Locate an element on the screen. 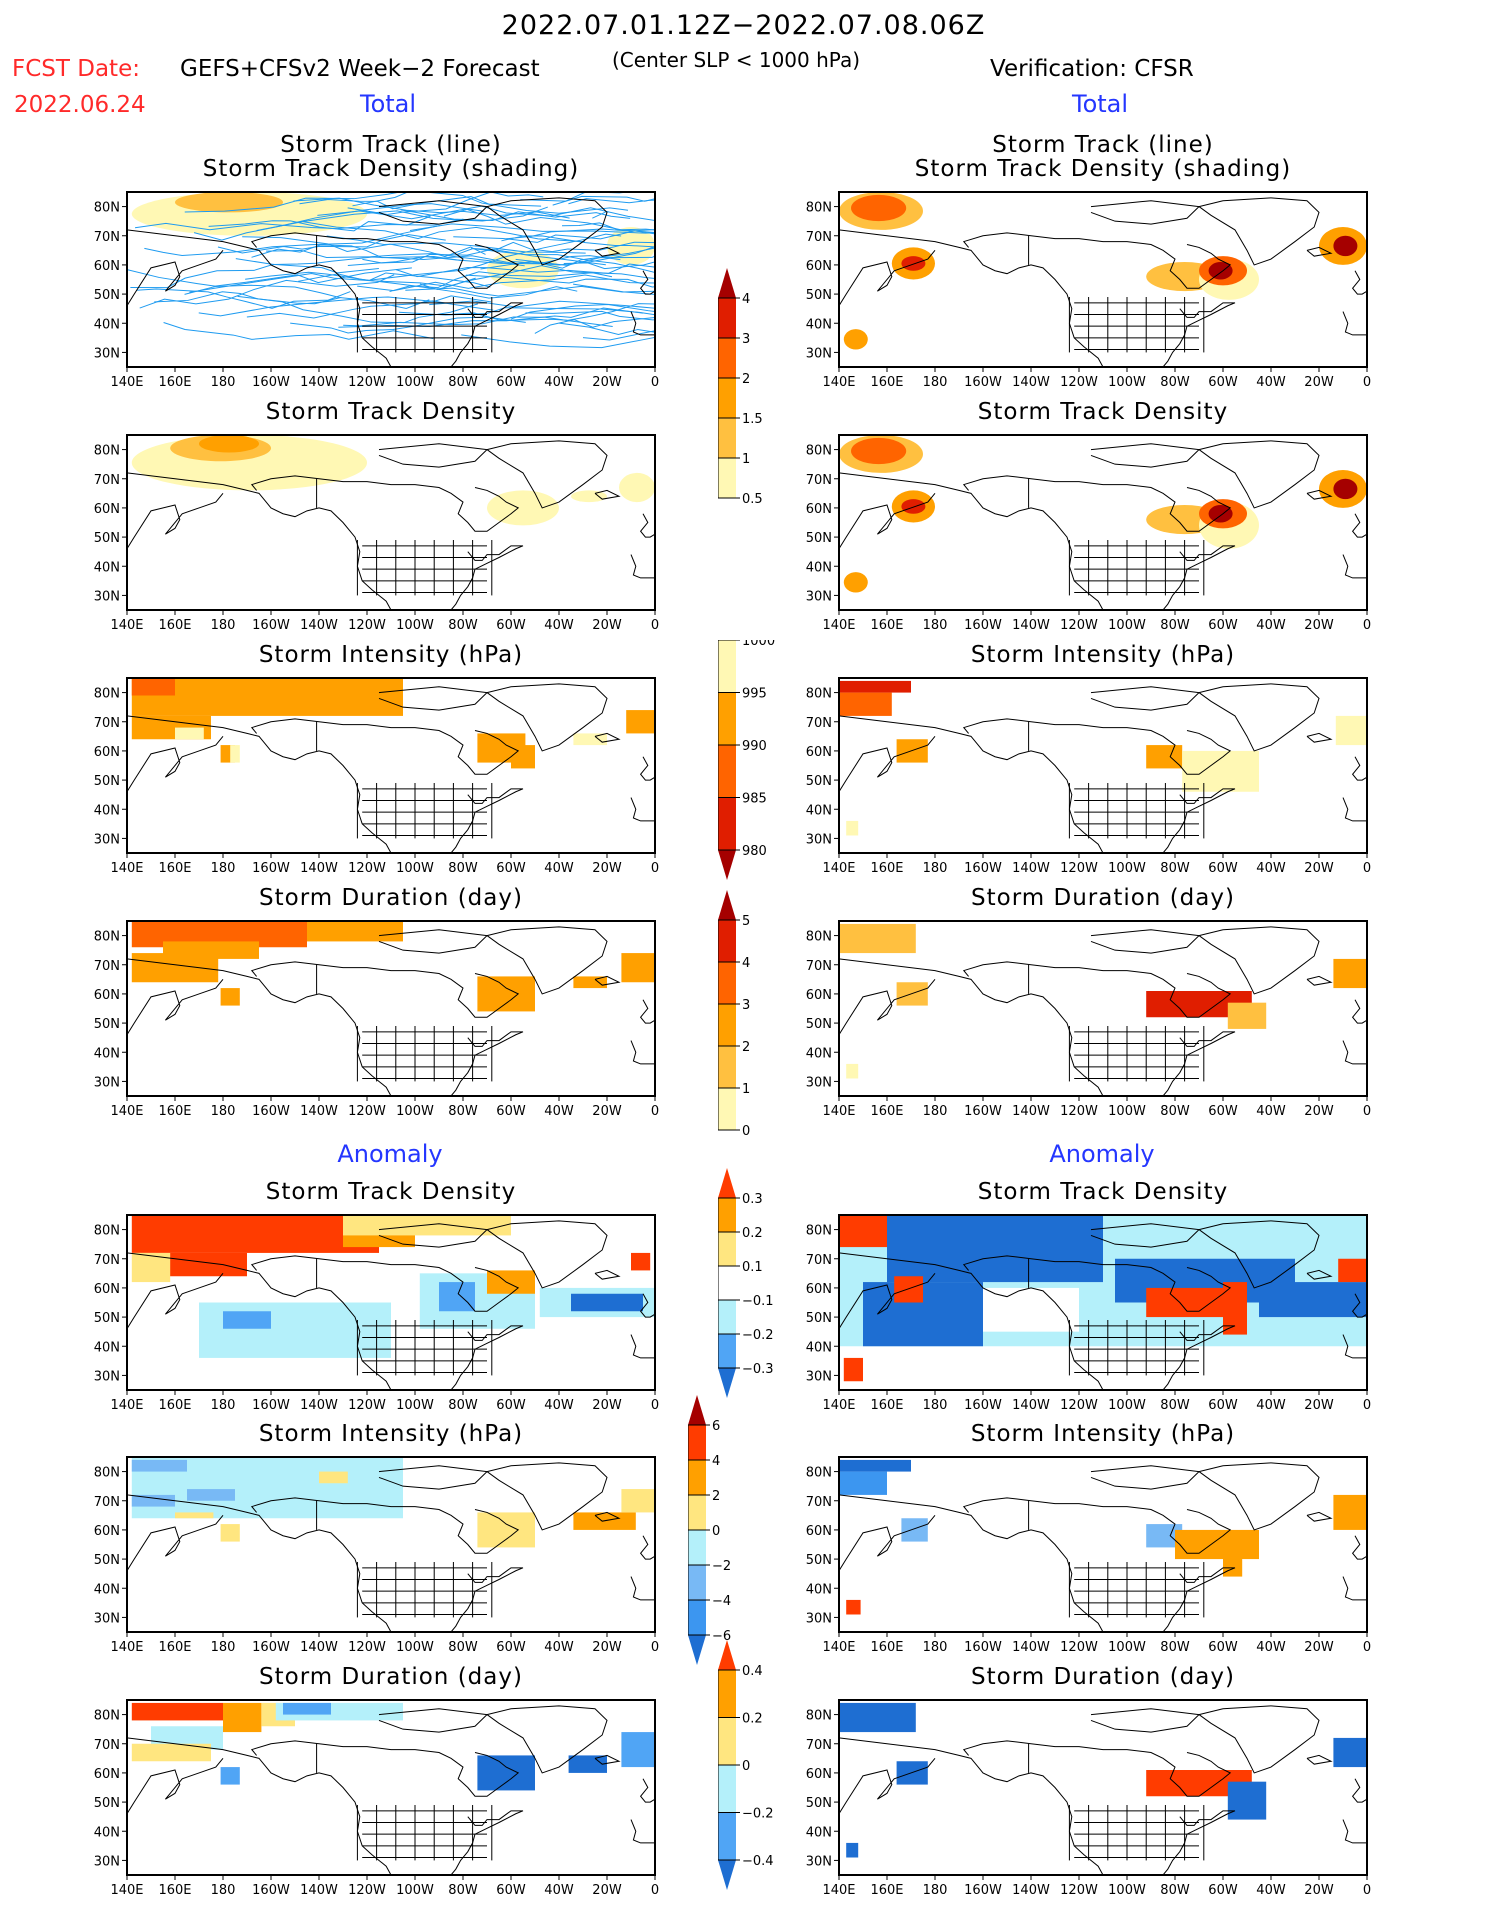 The image size is (1487, 1930). density-shade is located at coordinates (913, 263).